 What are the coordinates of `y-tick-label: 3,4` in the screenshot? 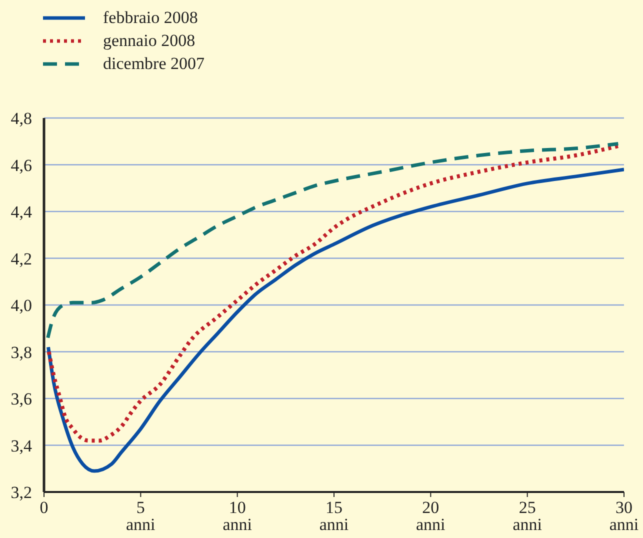 It's located at (21, 446).